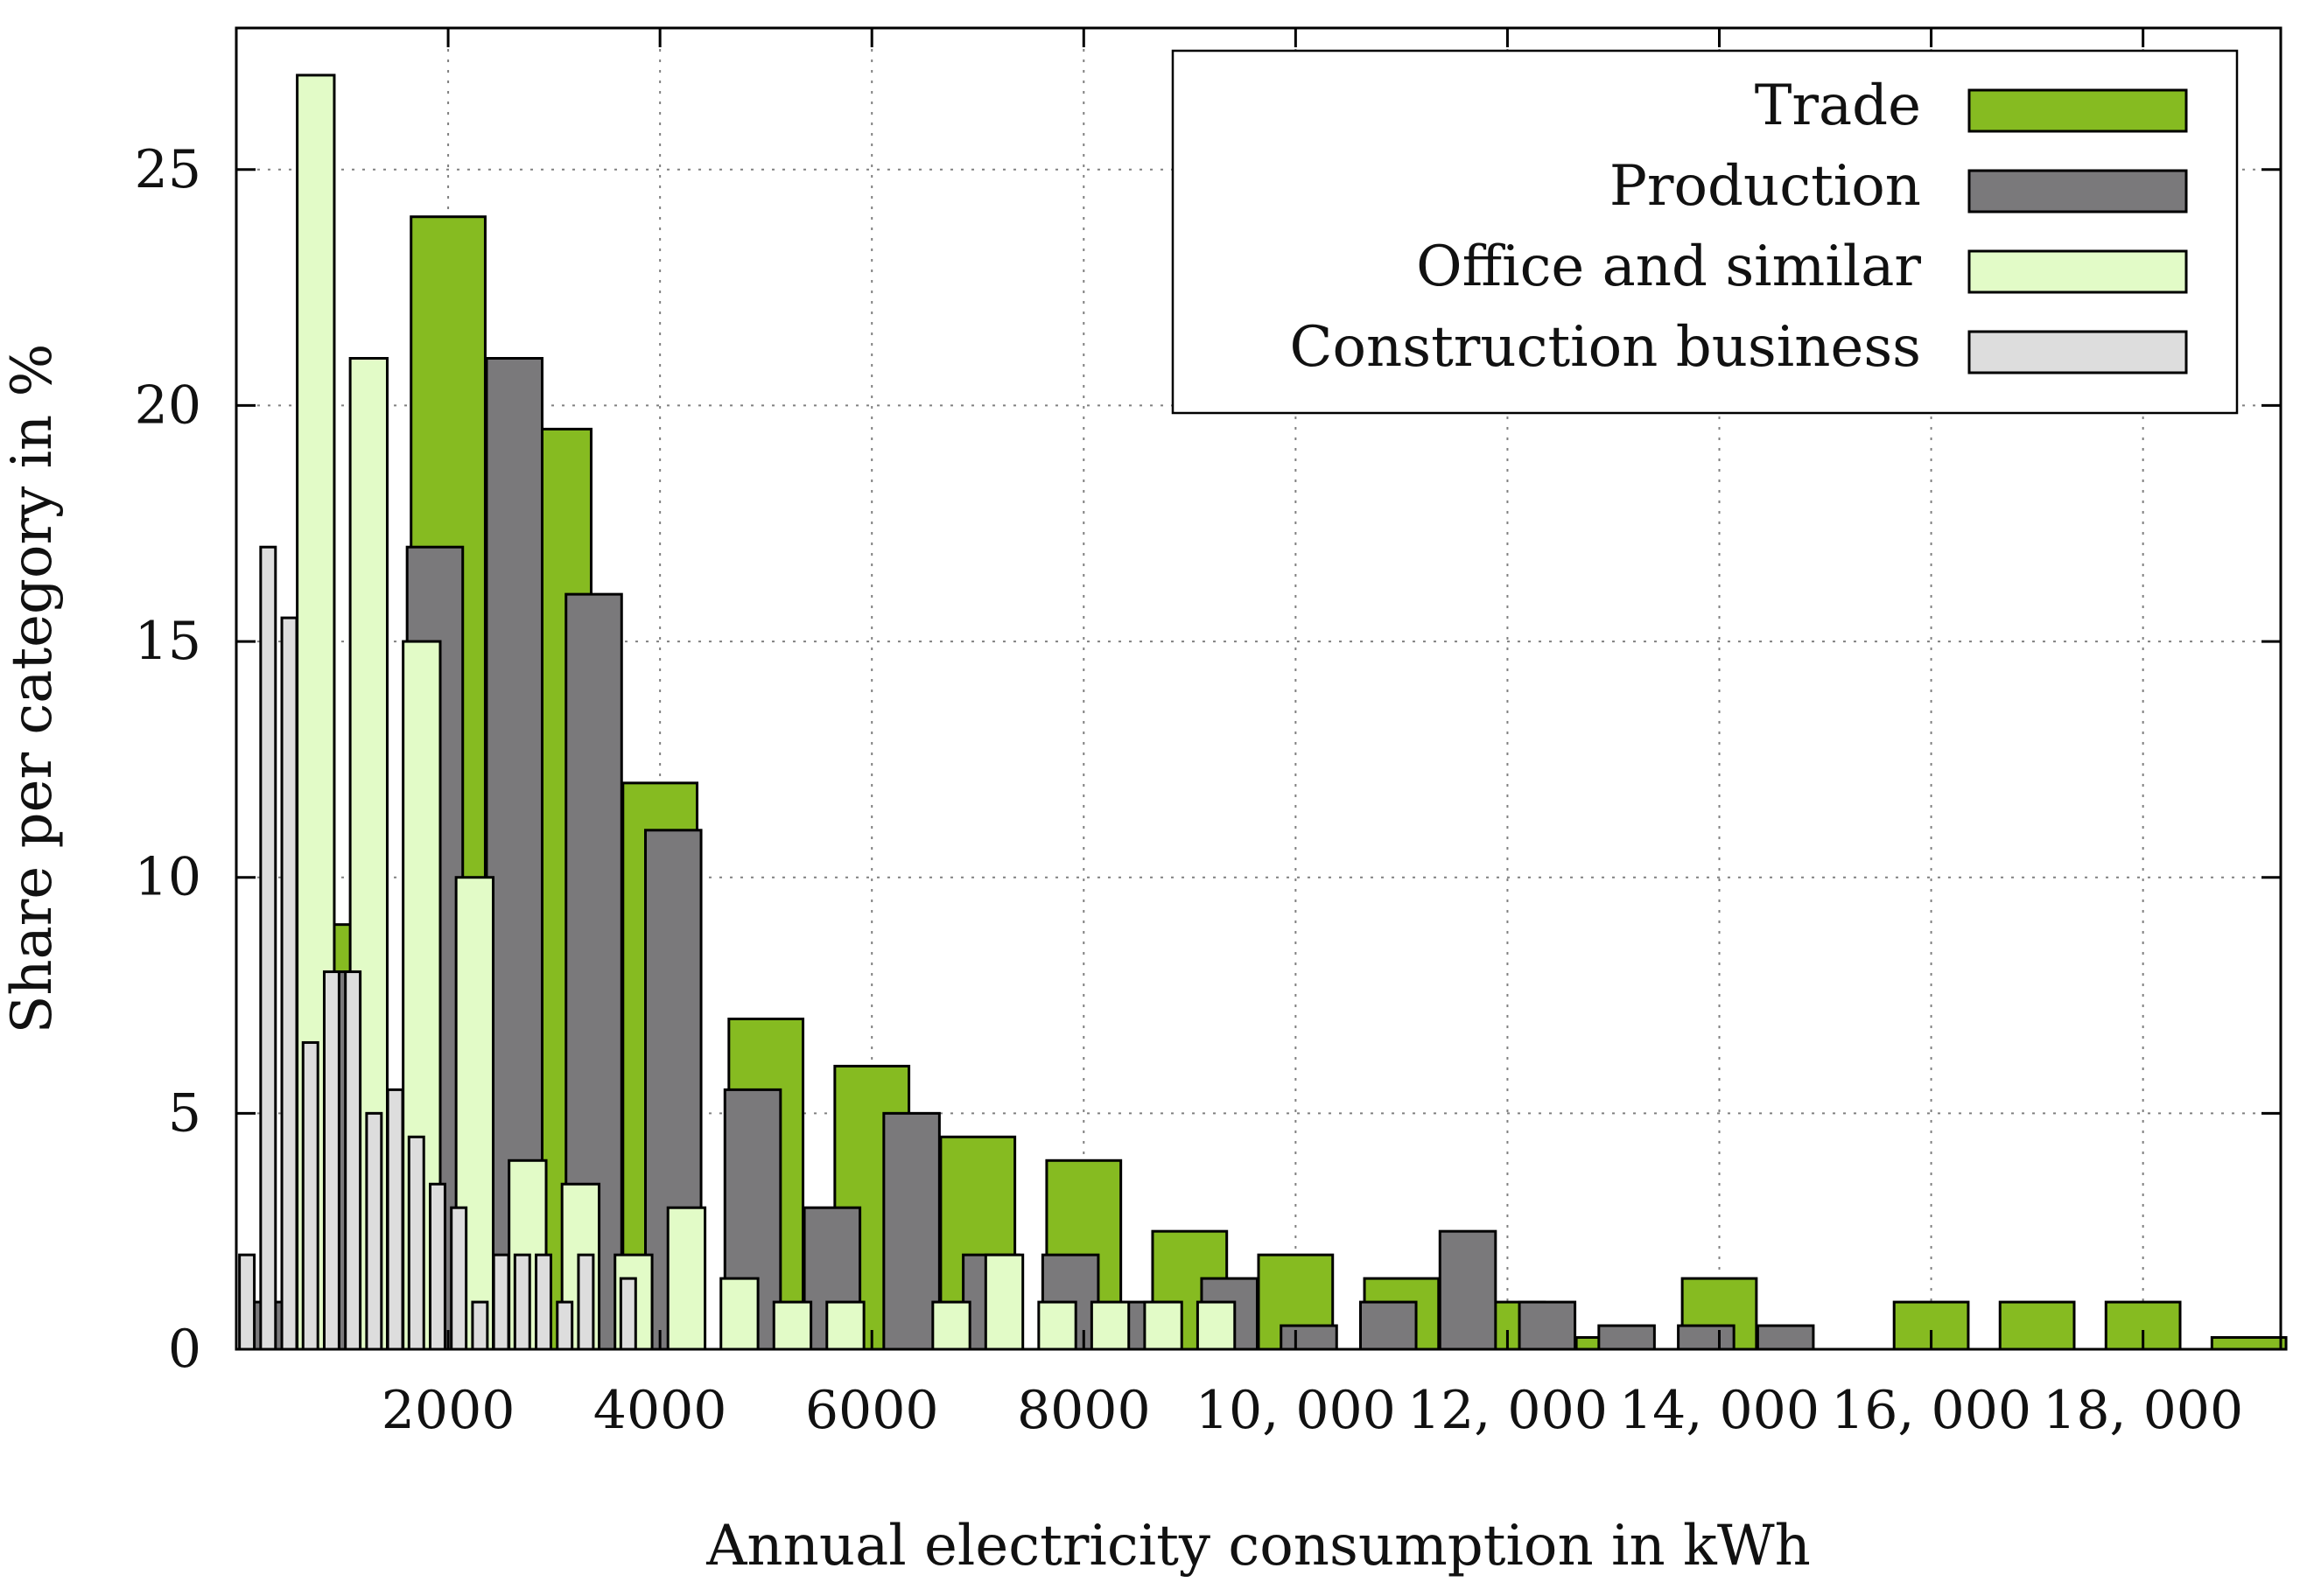  Describe the element at coordinates (1838, 106) in the screenshot. I see `legend-label-trade: Trade` at that location.